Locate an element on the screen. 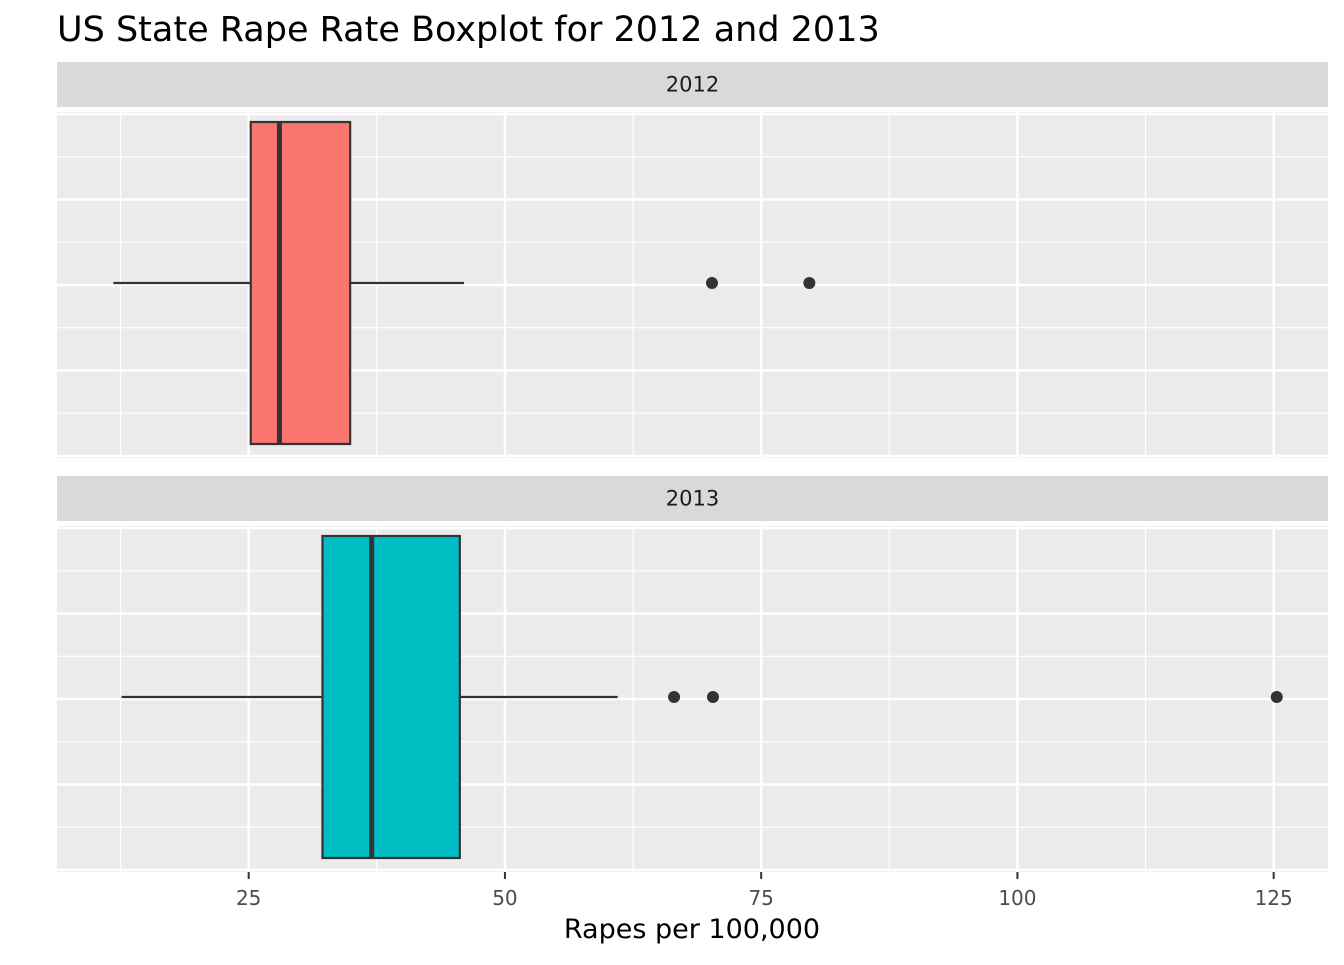 The image size is (1344, 965). x-axis: 25 50 75 100 125 is located at coordinates (764, 891).